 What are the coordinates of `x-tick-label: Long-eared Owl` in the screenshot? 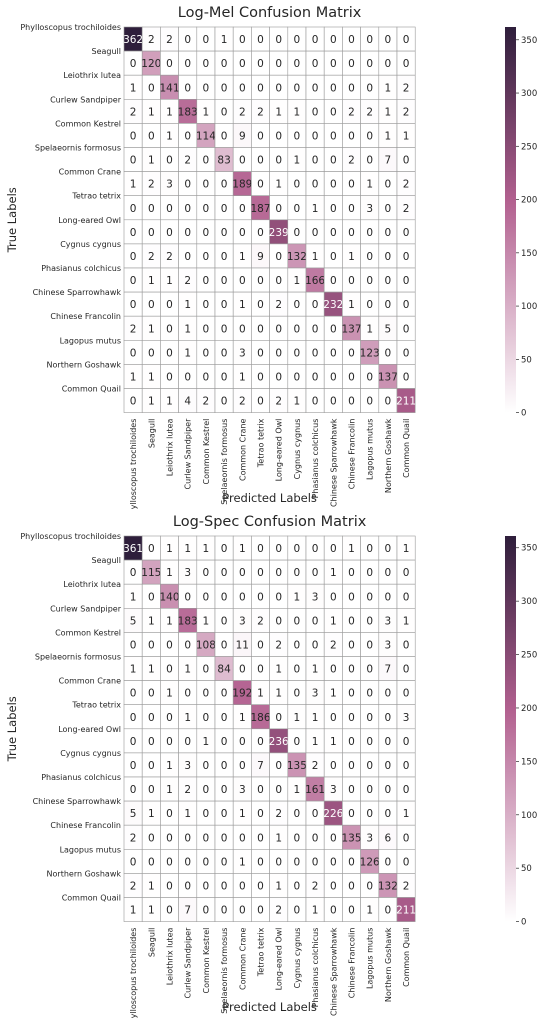 It's located at (279, 959).